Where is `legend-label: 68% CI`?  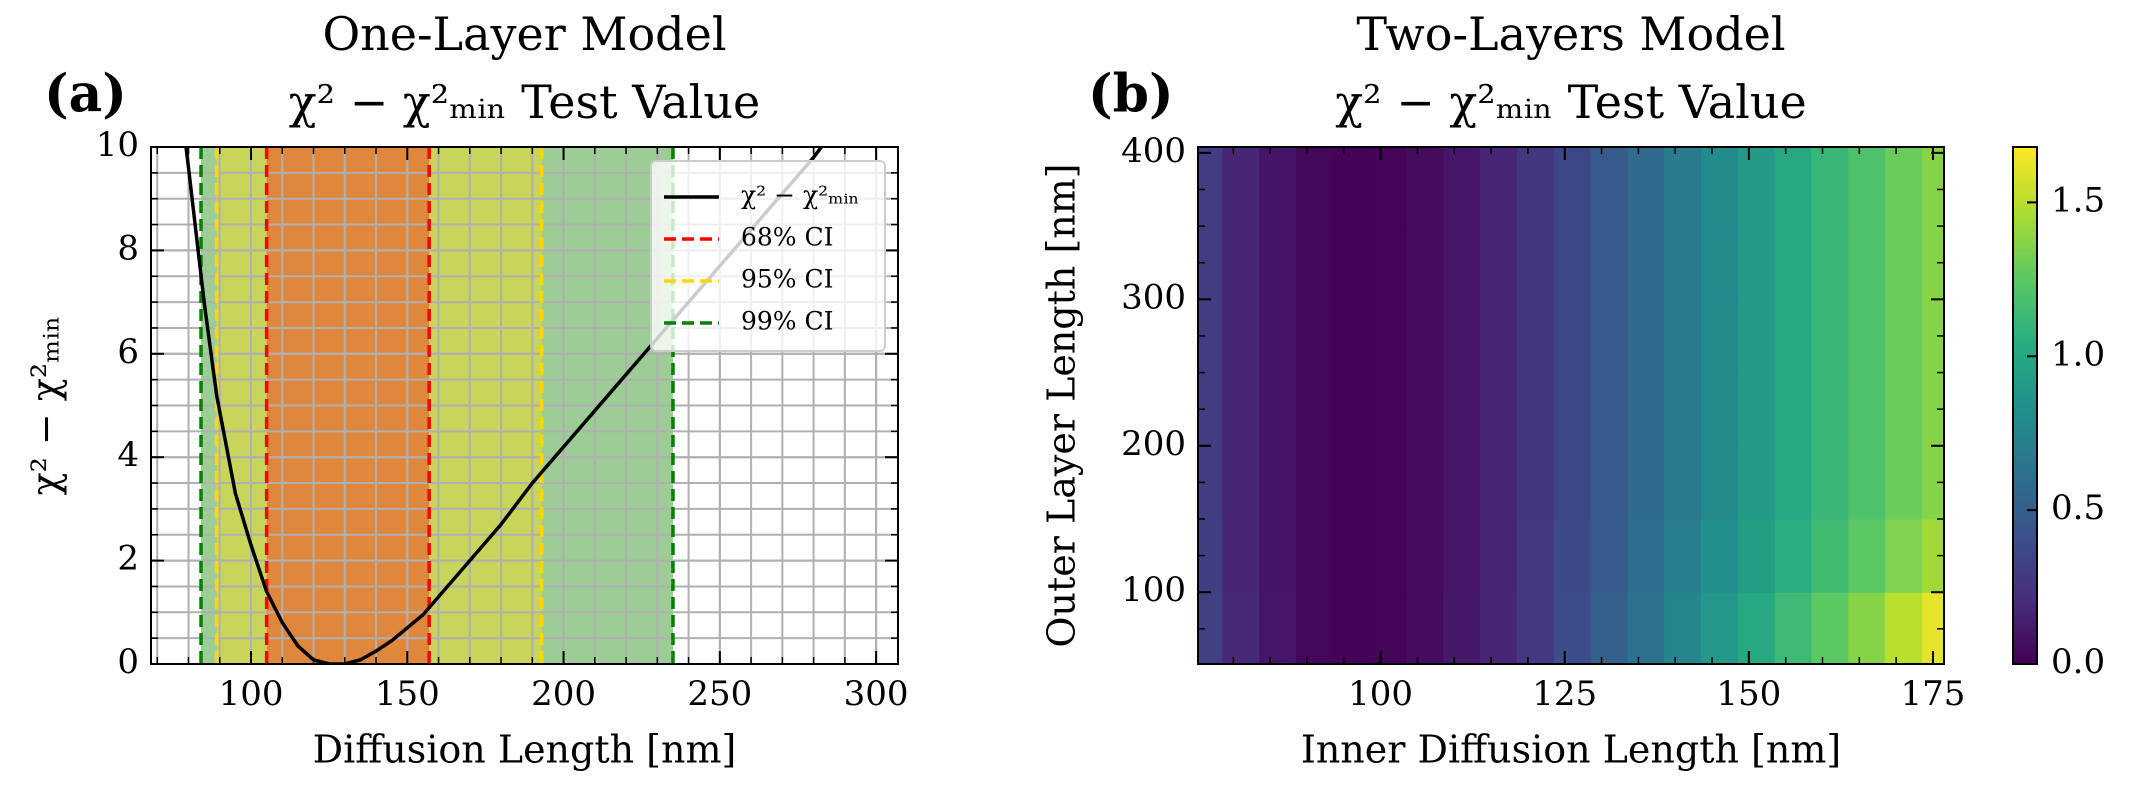
legend-label: 68% CI is located at coordinates (787, 237).